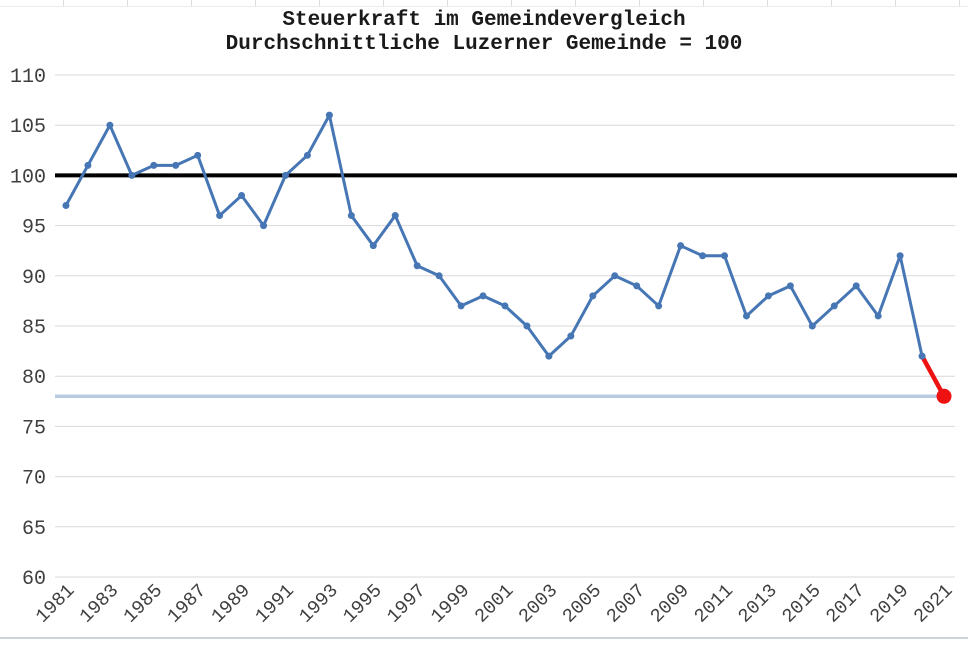  Describe the element at coordinates (451, 604) in the screenshot. I see `x-tick-label: 1999` at that location.